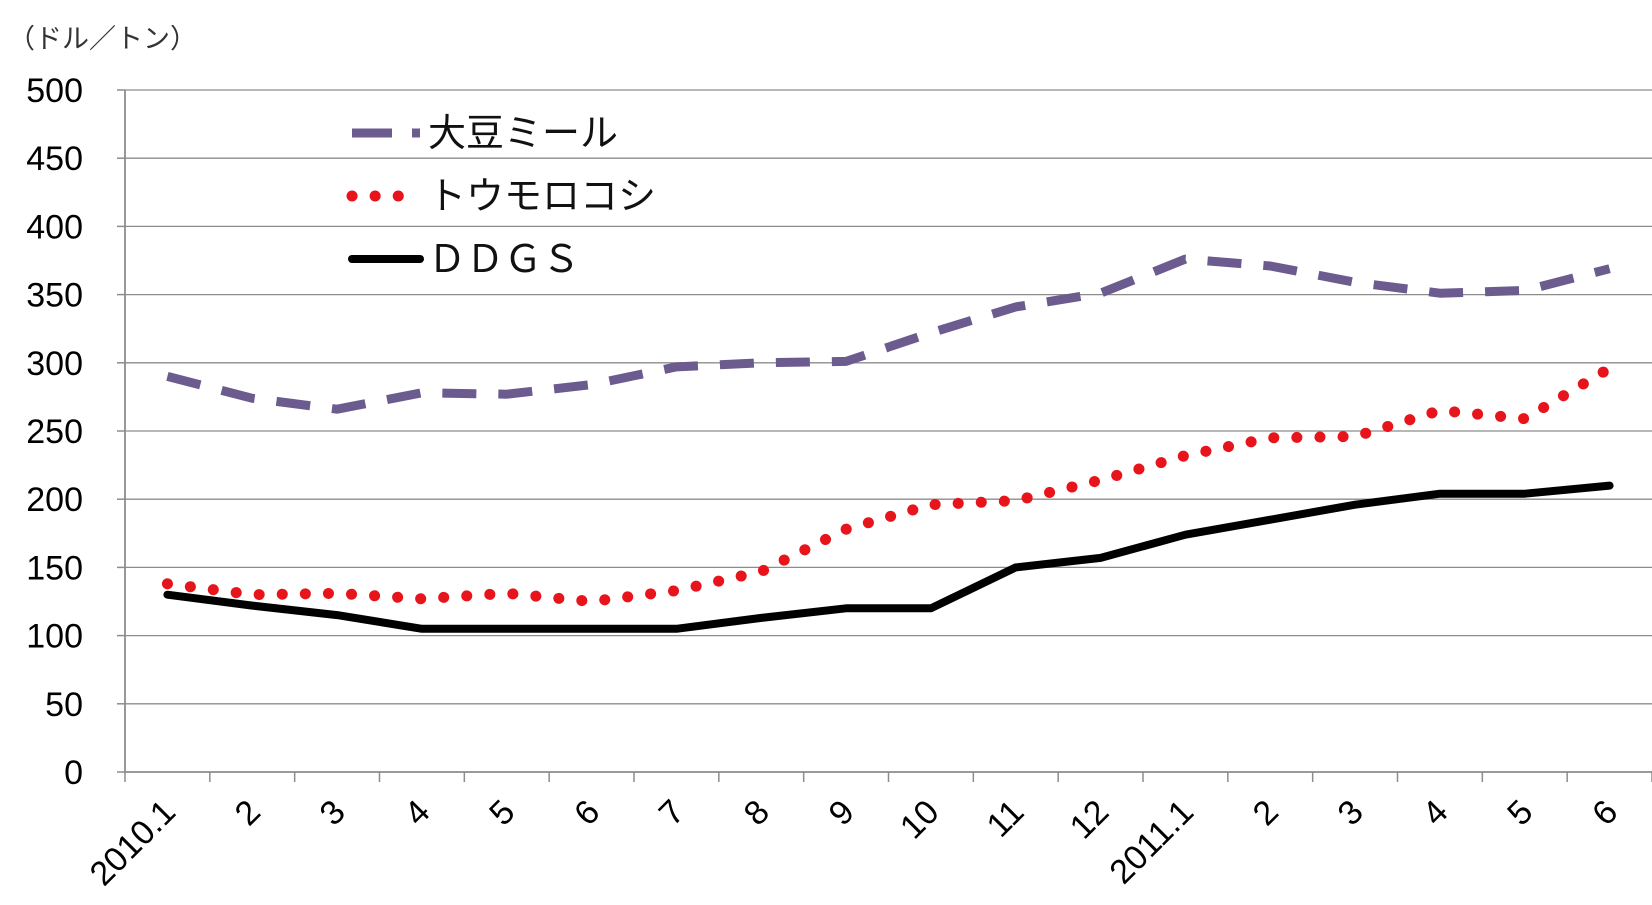 The image size is (1652, 905). What do you see at coordinates (542, 196) in the screenshot?
I see `legend-label: トウモロコシ` at bounding box center [542, 196].